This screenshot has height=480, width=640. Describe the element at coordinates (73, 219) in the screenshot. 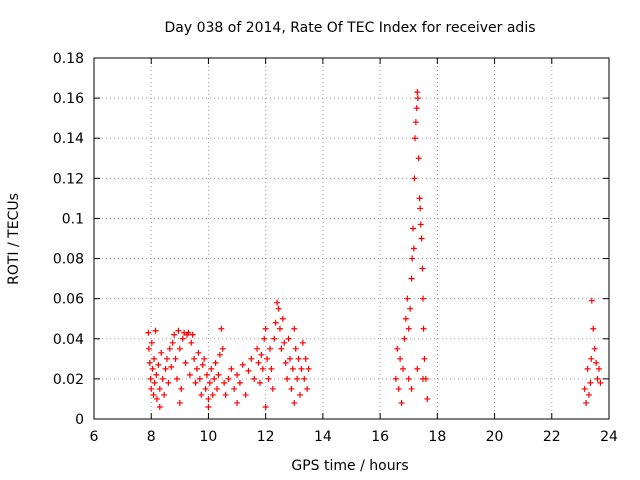

I see `y-tick-label: 0.1` at that location.